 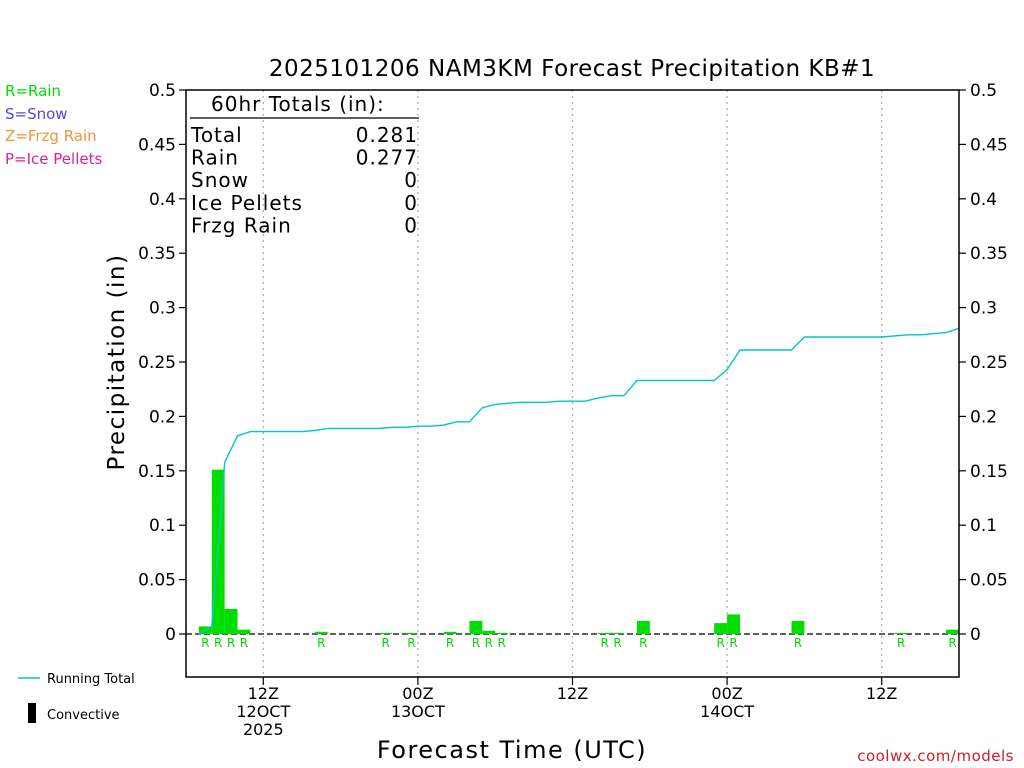 What do you see at coordinates (387, 158) in the screenshot?
I see `totals-row-value: 0.277` at bounding box center [387, 158].